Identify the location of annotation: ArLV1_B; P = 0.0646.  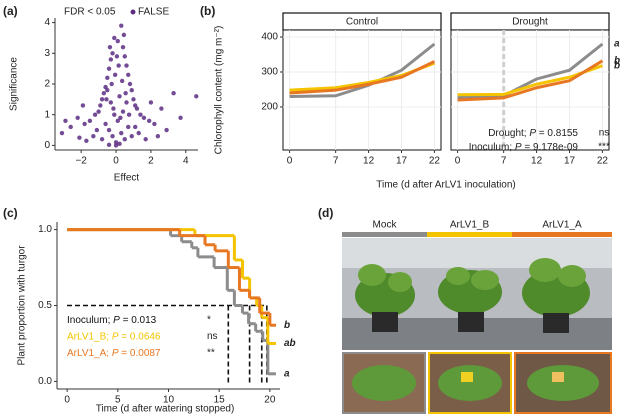
(114, 336).